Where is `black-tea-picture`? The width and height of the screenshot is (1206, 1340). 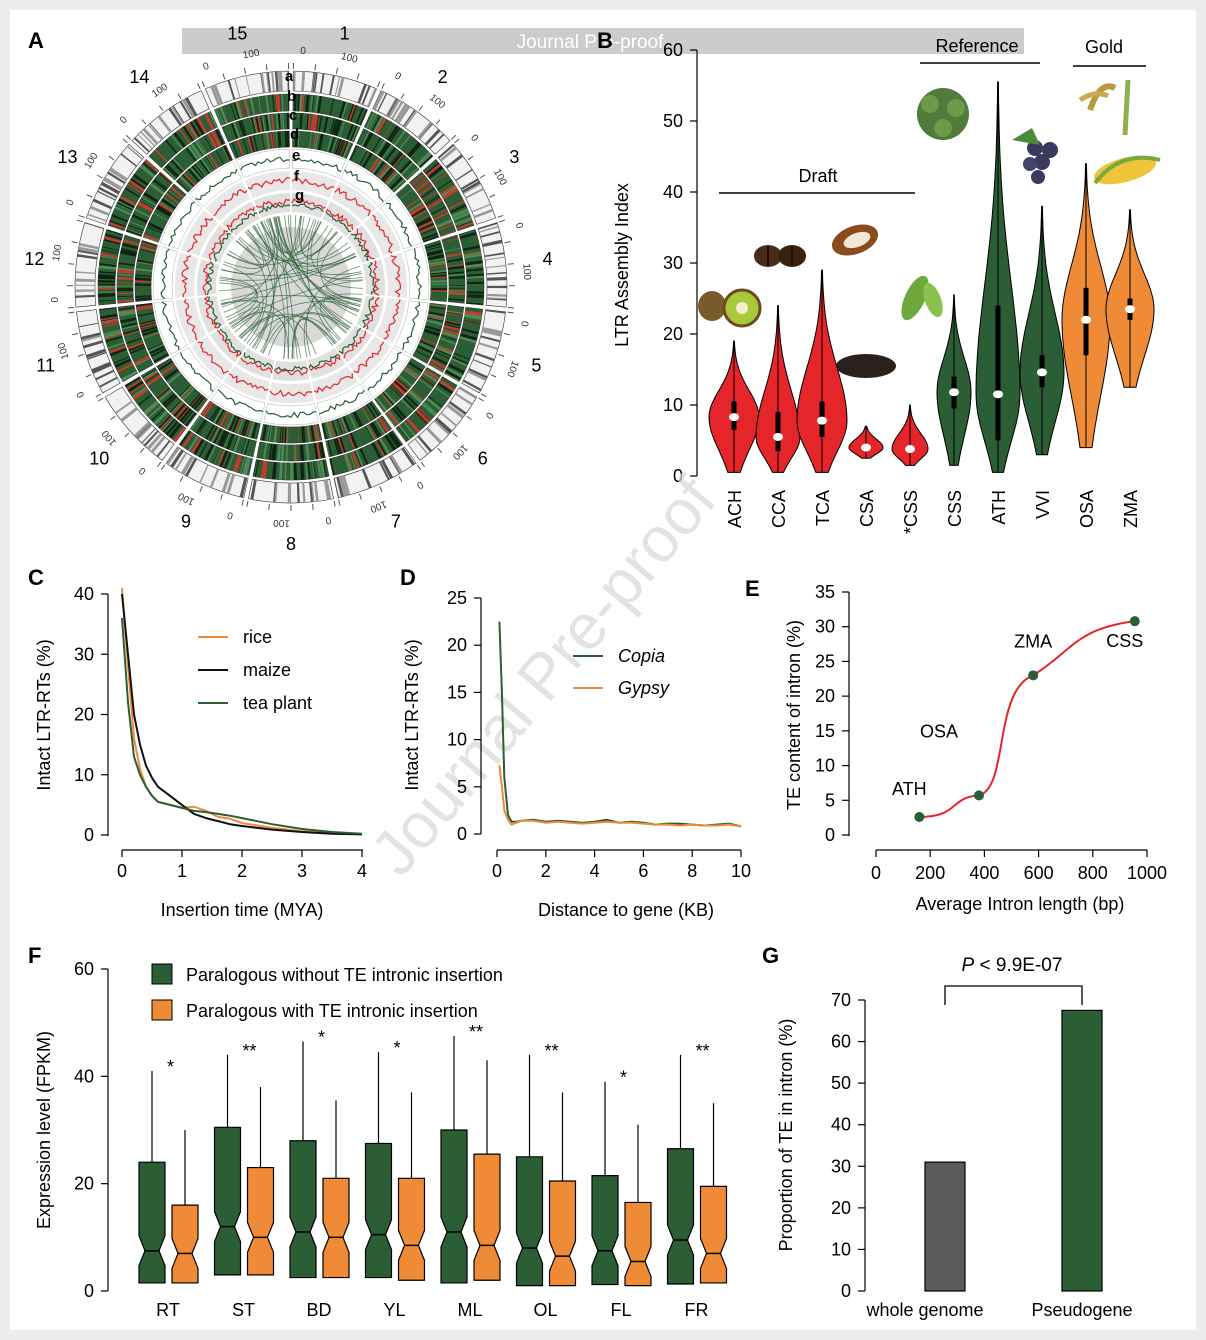 black-tea-picture is located at coordinates (866, 366).